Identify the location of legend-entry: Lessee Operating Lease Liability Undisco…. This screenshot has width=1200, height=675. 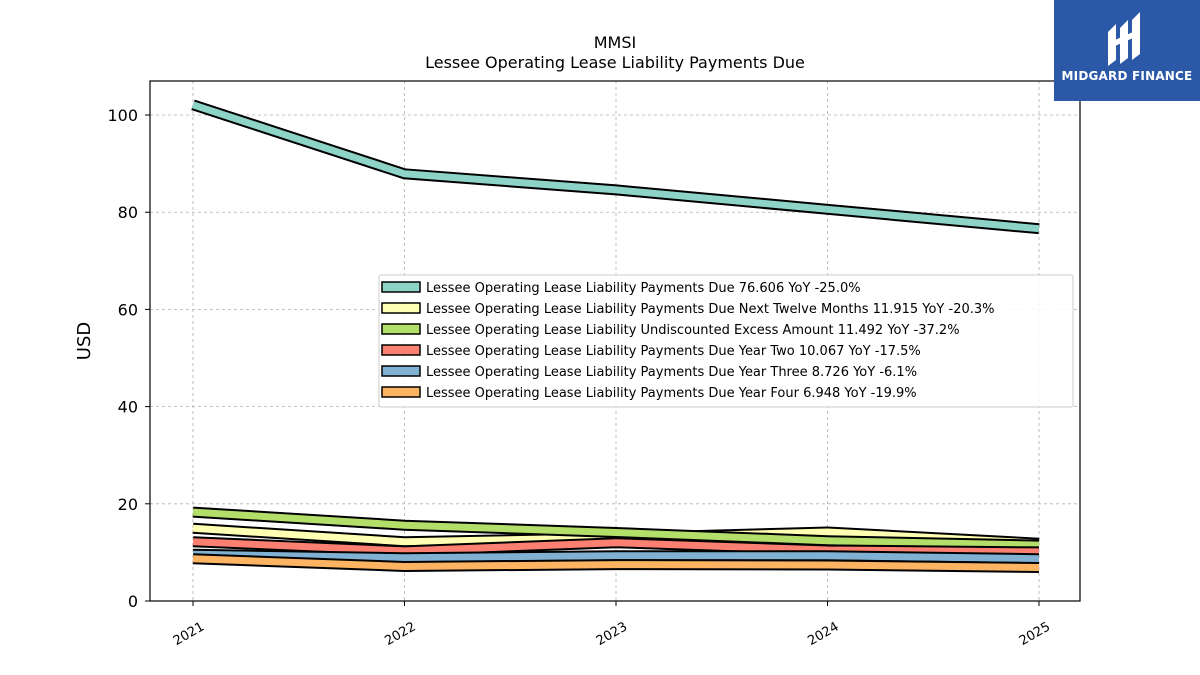
(693, 330).